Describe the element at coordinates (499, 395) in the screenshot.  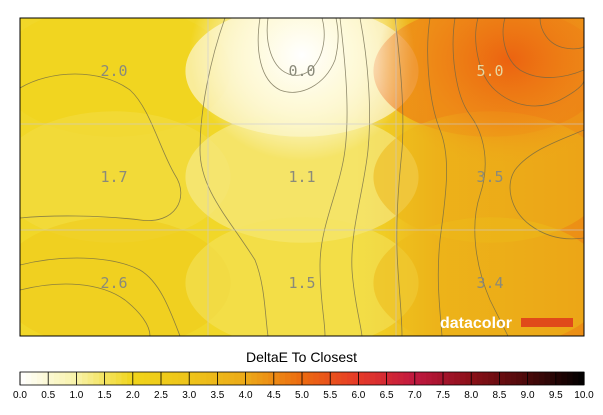
I see `colorbar-tick-label: 8.5` at that location.